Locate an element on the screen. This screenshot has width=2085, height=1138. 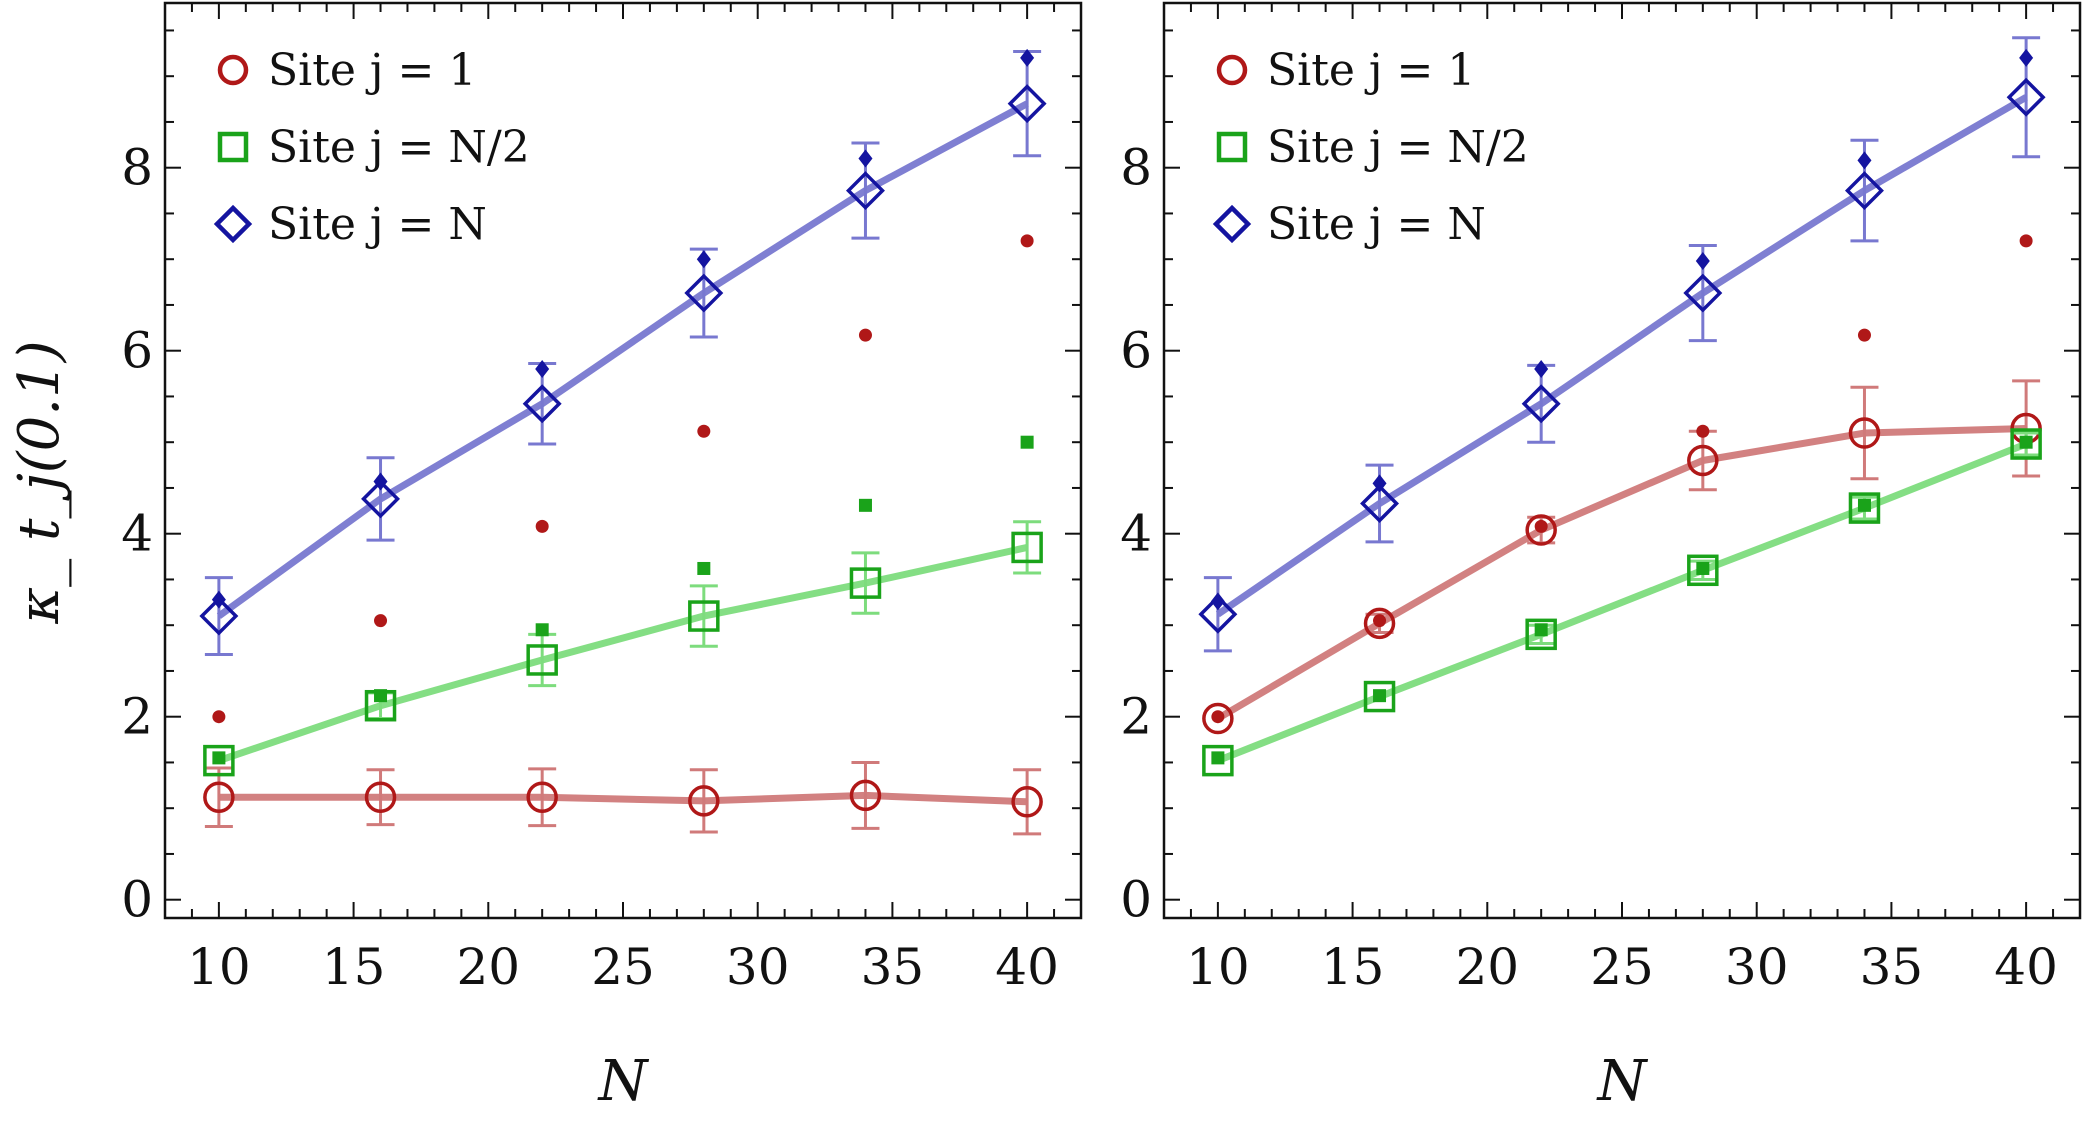
left-x-tick-label: 40 is located at coordinates (1027, 967).